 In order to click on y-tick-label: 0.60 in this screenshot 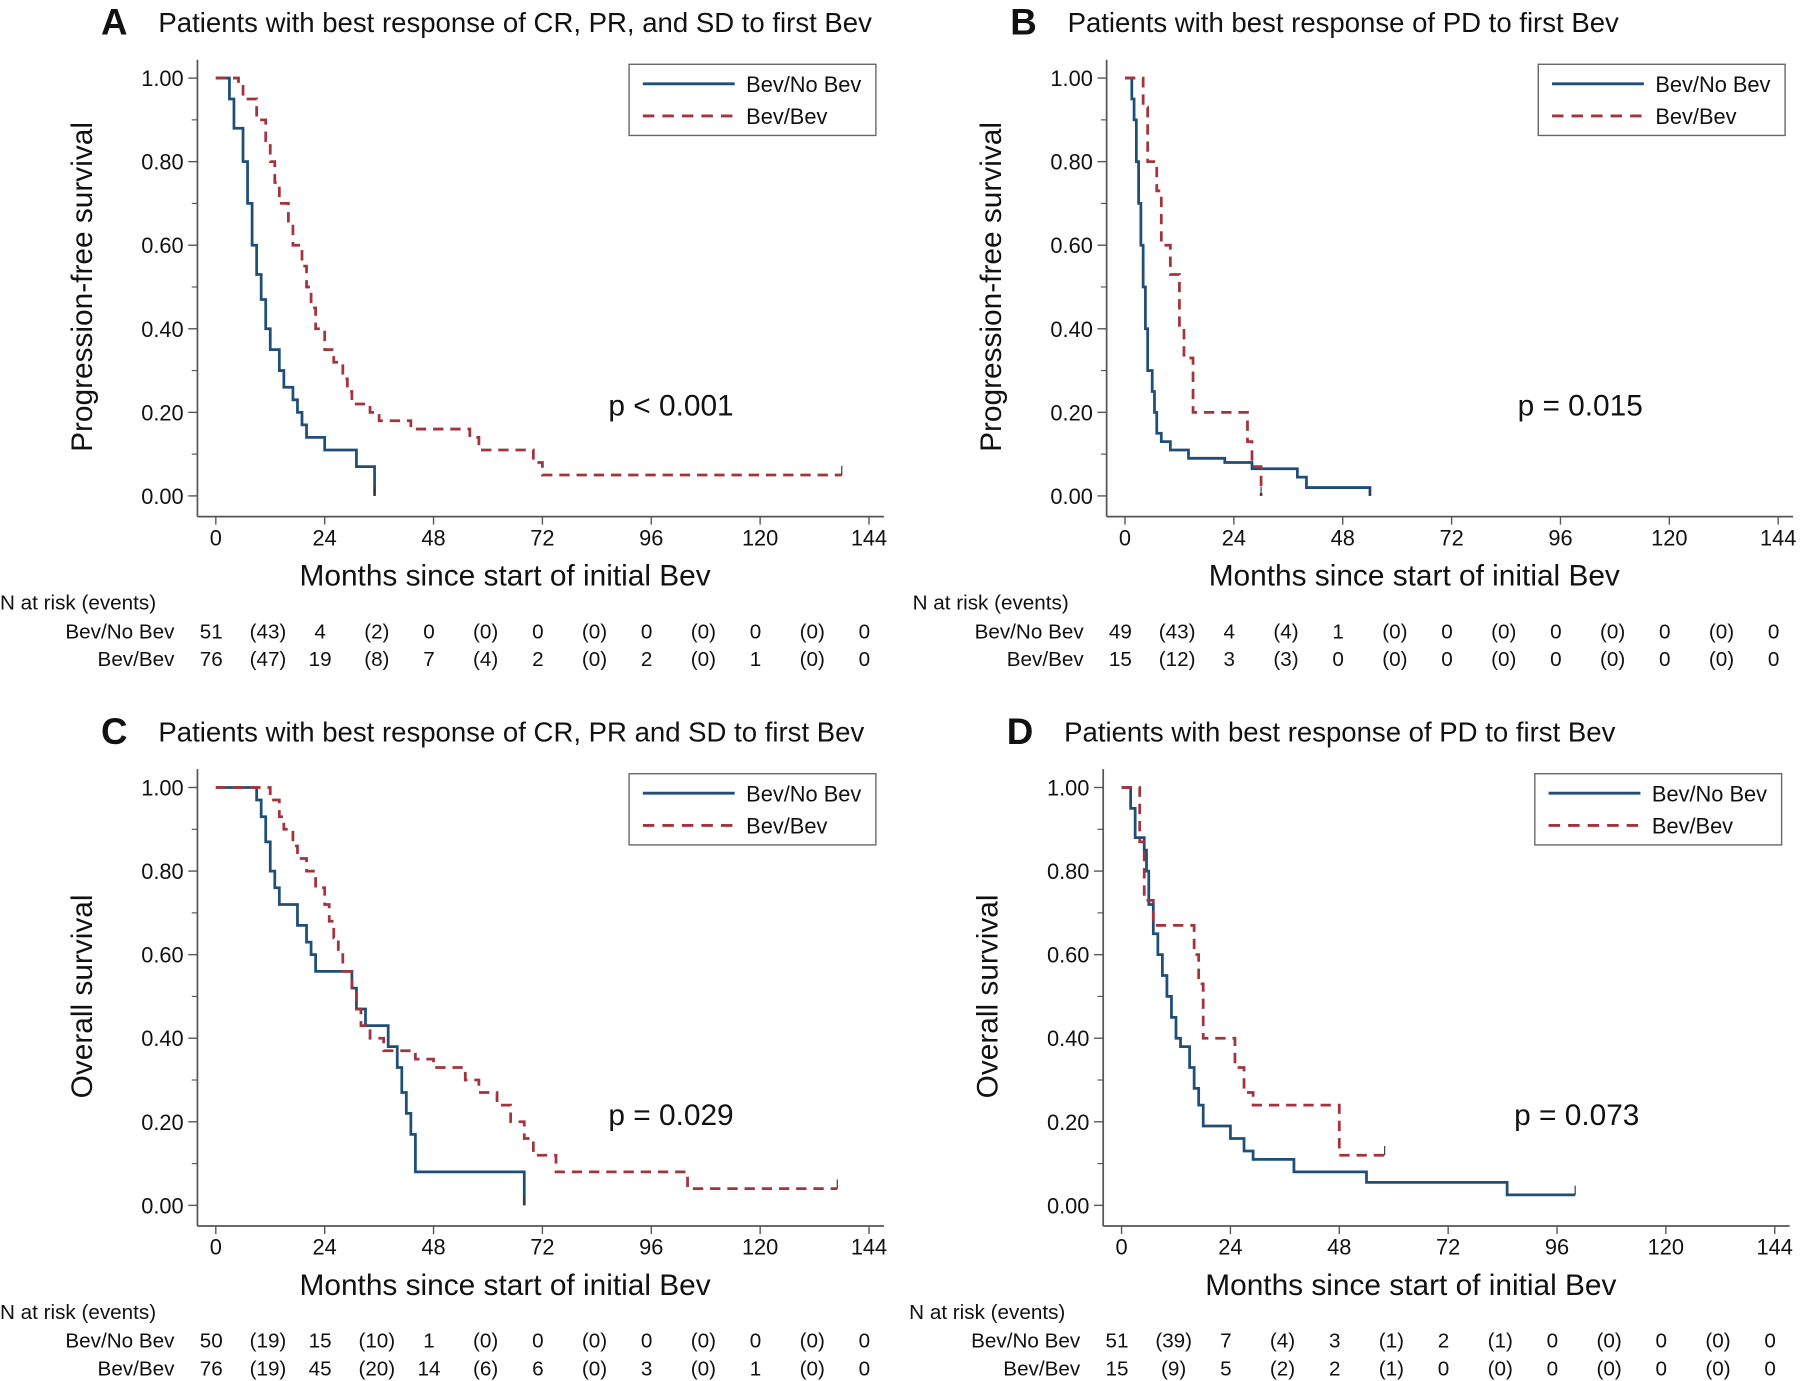, I will do `click(162, 245)`.